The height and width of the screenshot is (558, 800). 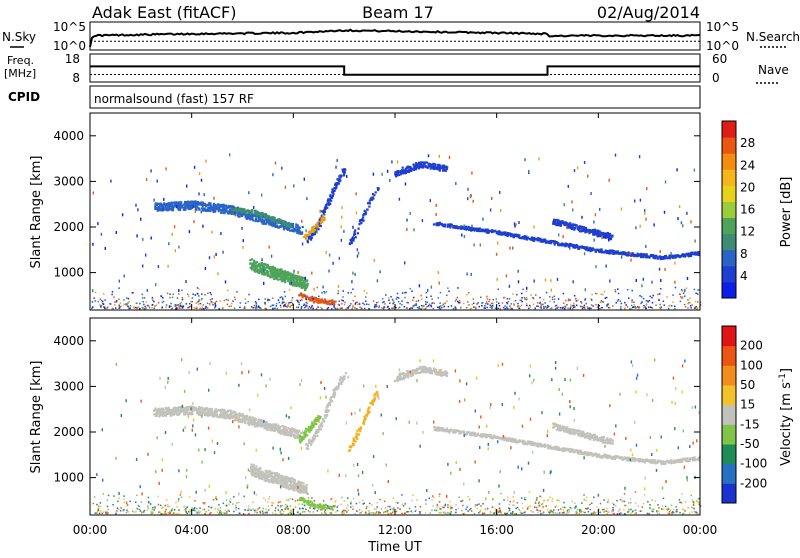 I want to click on nsky-right-tick-bottom: 10^0, so click(x=722, y=46).